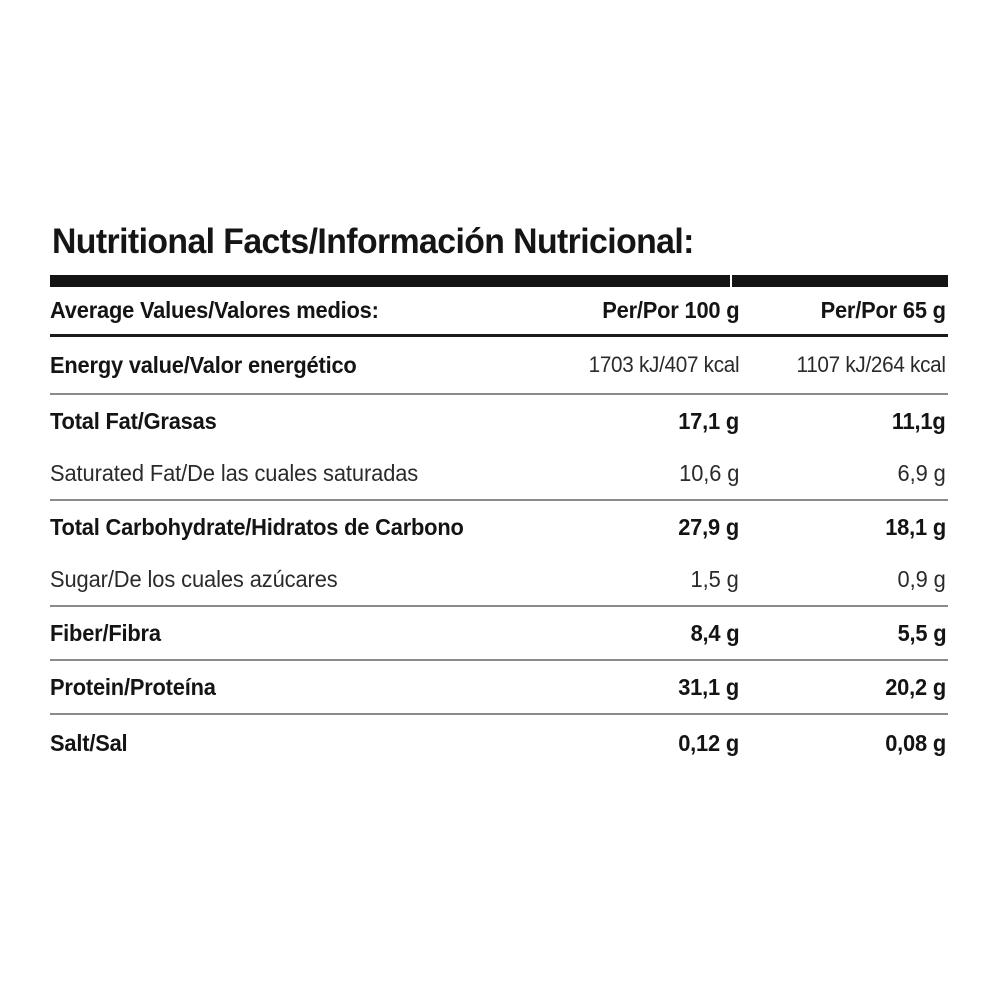 The height and width of the screenshot is (1000, 1000). Describe the element at coordinates (915, 742) in the screenshot. I see `row-value: 0,08 g` at that location.